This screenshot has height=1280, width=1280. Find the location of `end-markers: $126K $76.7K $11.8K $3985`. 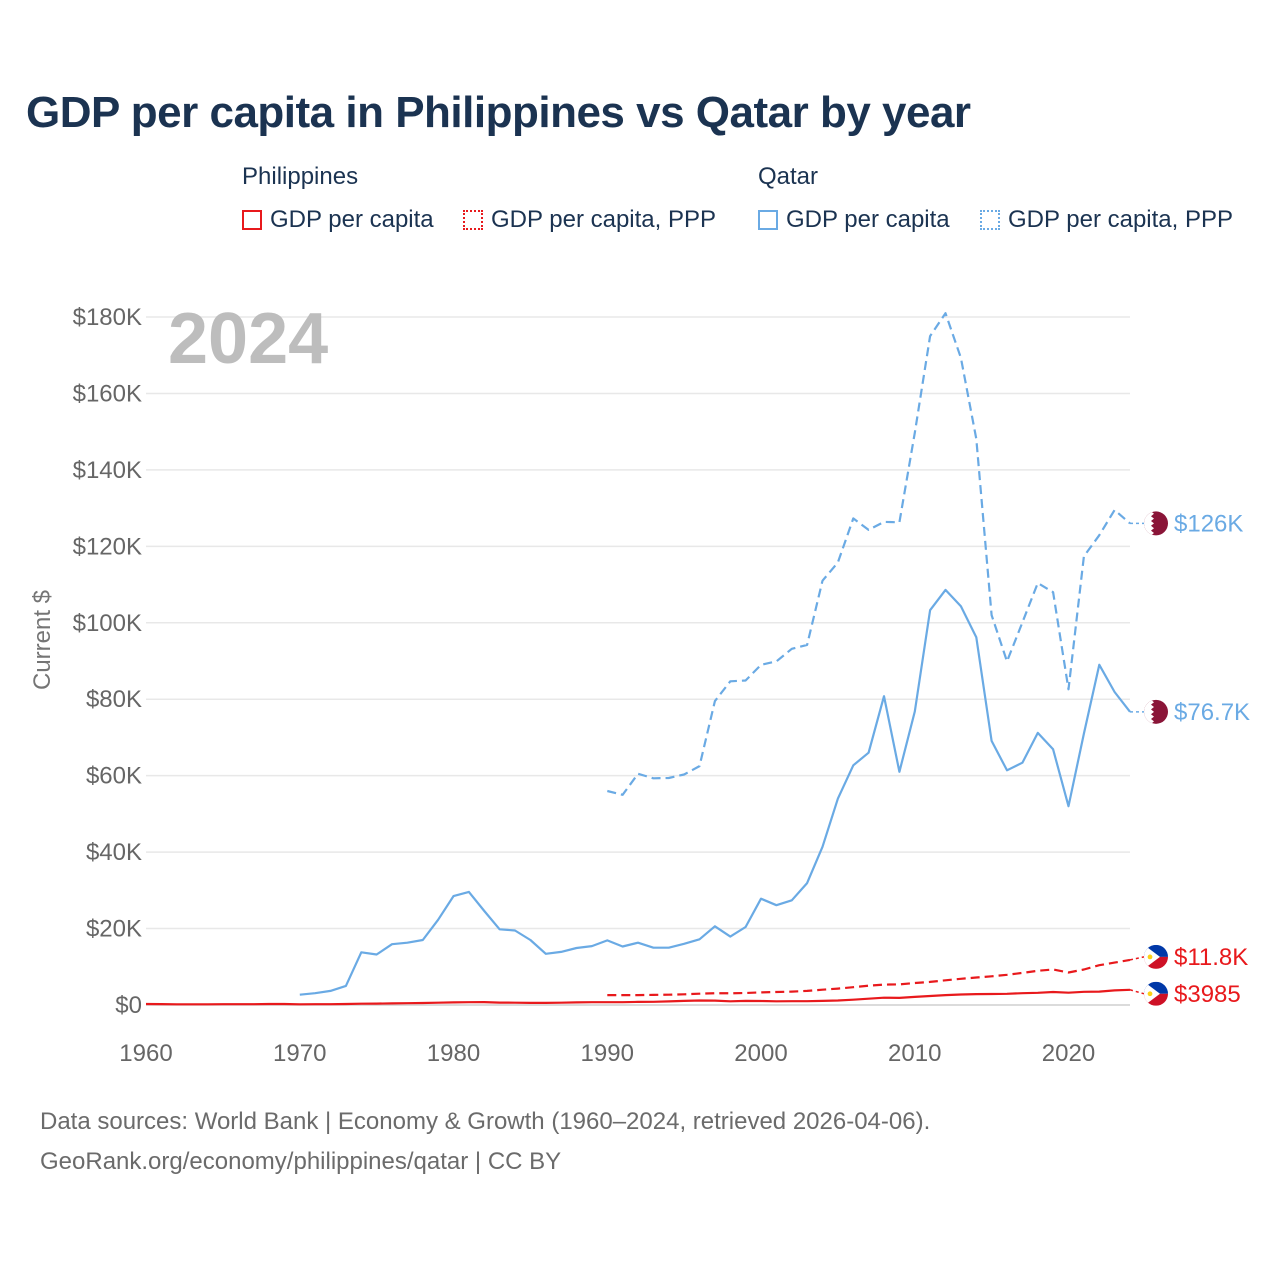

end-markers: $126K $76.7K $11.8K $3985 is located at coordinates (1189, 759).